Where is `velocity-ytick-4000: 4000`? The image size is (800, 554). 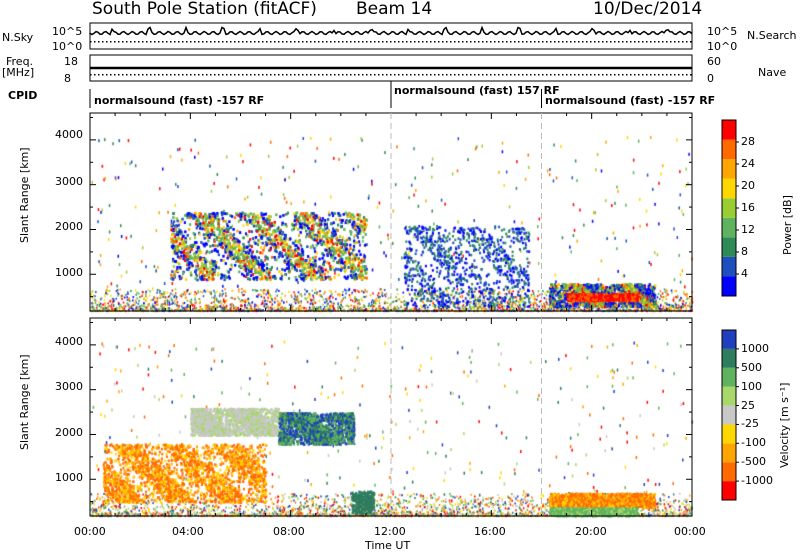 velocity-ytick-4000: 4000 is located at coordinates (69, 341).